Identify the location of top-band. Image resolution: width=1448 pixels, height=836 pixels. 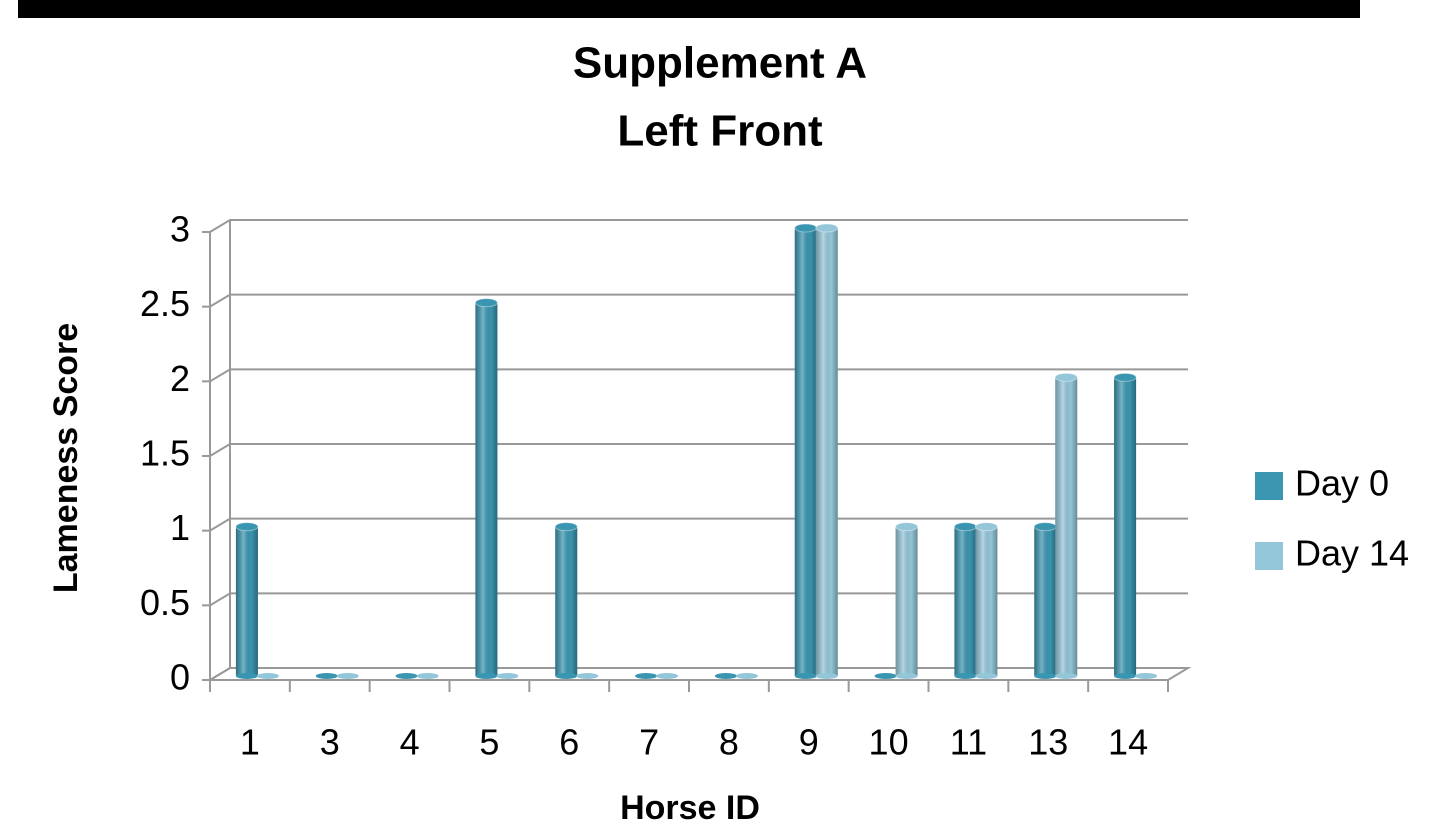
(689, 9).